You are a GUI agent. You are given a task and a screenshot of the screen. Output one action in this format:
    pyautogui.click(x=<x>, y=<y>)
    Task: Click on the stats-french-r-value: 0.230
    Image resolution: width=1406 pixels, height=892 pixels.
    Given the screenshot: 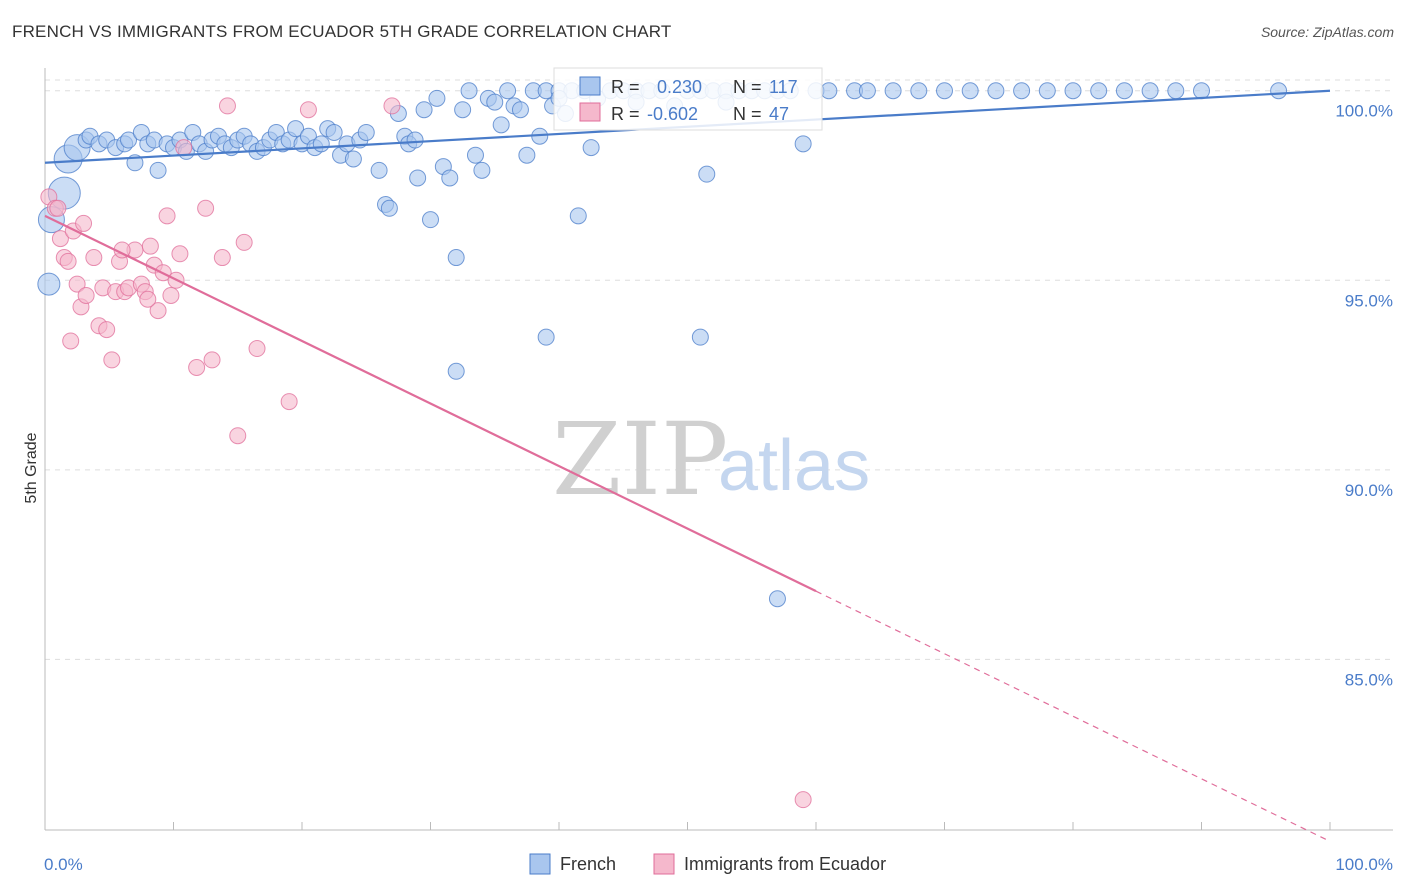 What is the action you would take?
    pyautogui.click(x=679, y=87)
    